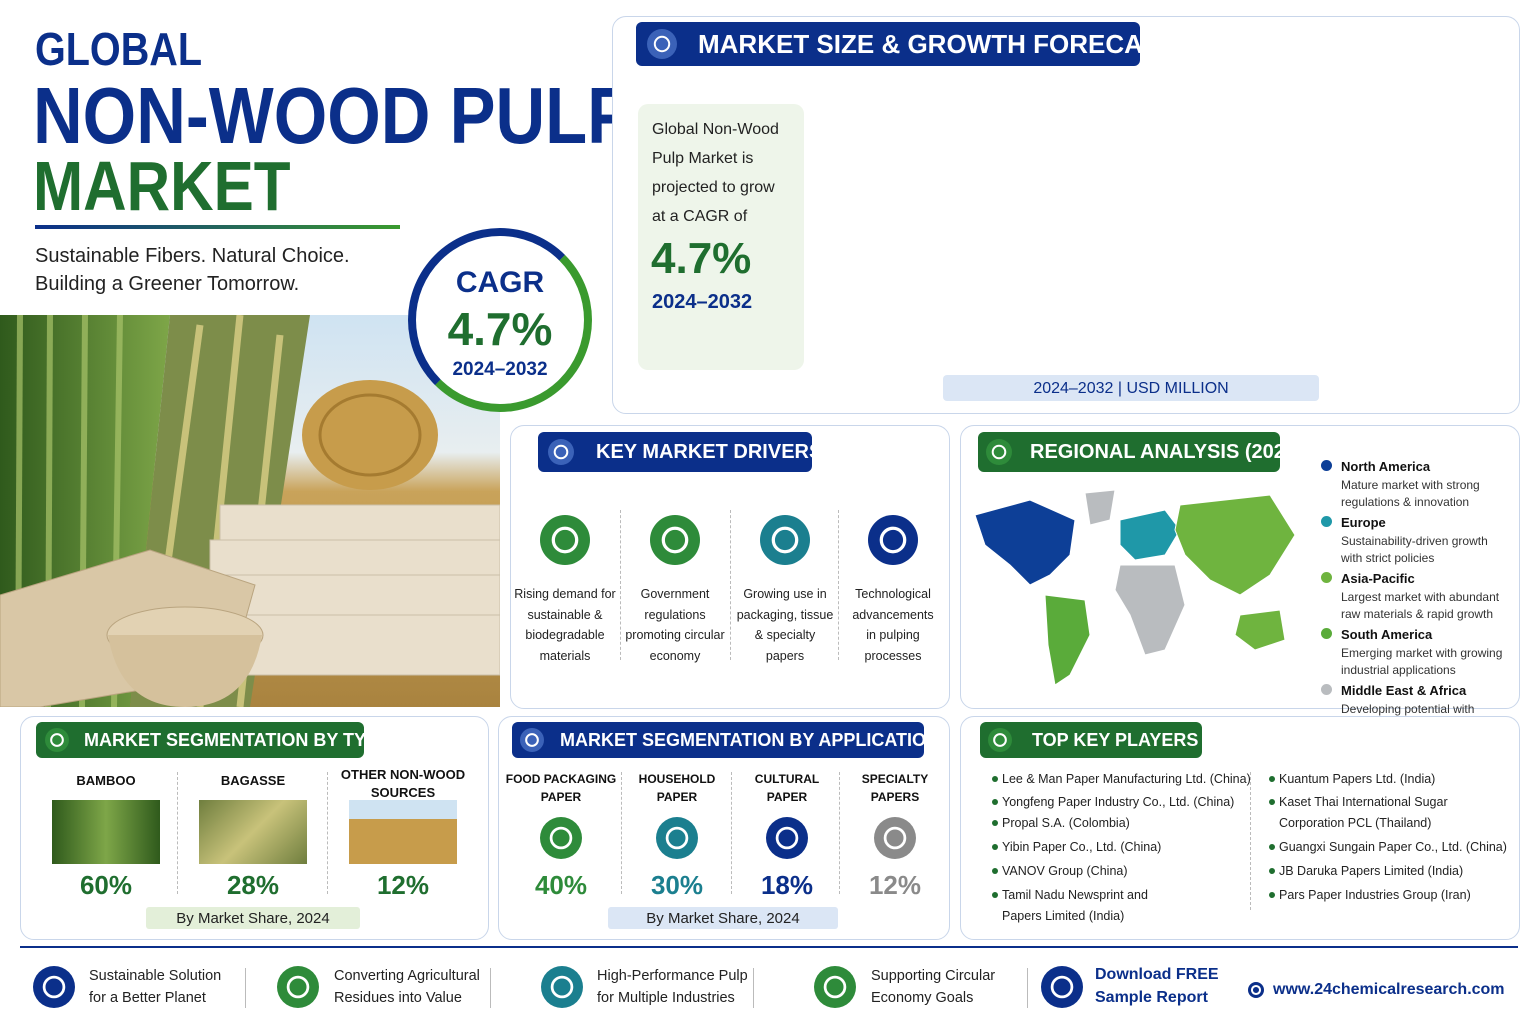  I want to click on region-name: Europe, so click(1363, 522).